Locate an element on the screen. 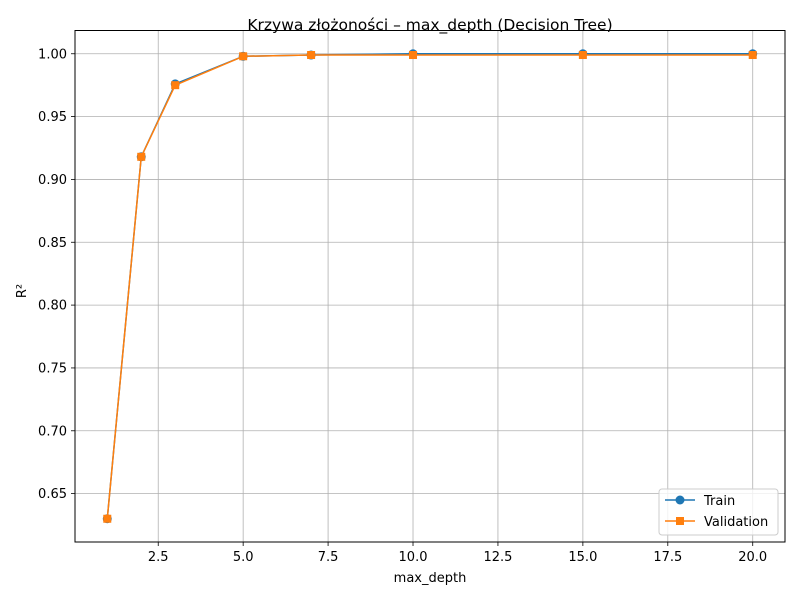 This screenshot has height=604, width=800. x-tick-label: 2.5 is located at coordinates (158, 557).